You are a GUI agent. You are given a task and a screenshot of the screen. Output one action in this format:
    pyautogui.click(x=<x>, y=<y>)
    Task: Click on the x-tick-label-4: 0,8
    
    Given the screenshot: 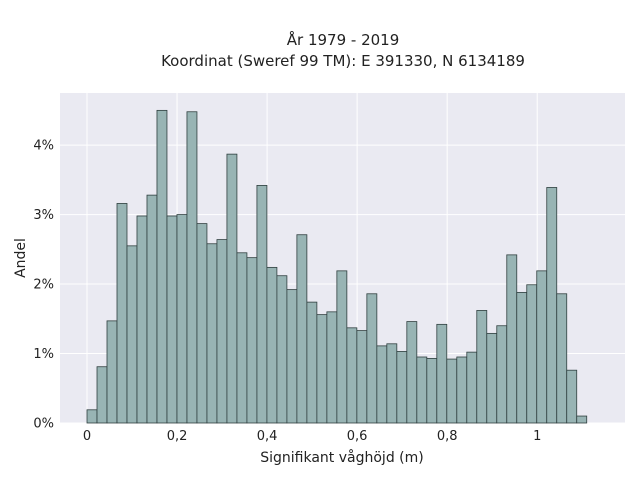 What is the action you would take?
    pyautogui.click(x=447, y=436)
    